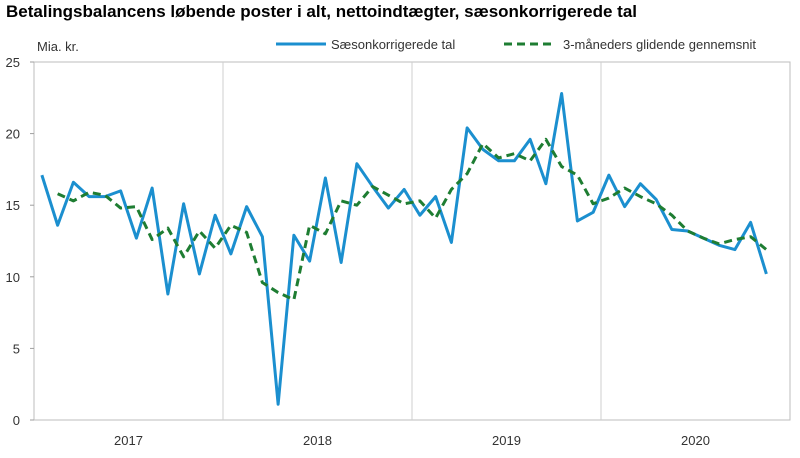 The image size is (800, 458). Describe the element at coordinates (13, 62) in the screenshot. I see `y-tick-label: 25` at that location.